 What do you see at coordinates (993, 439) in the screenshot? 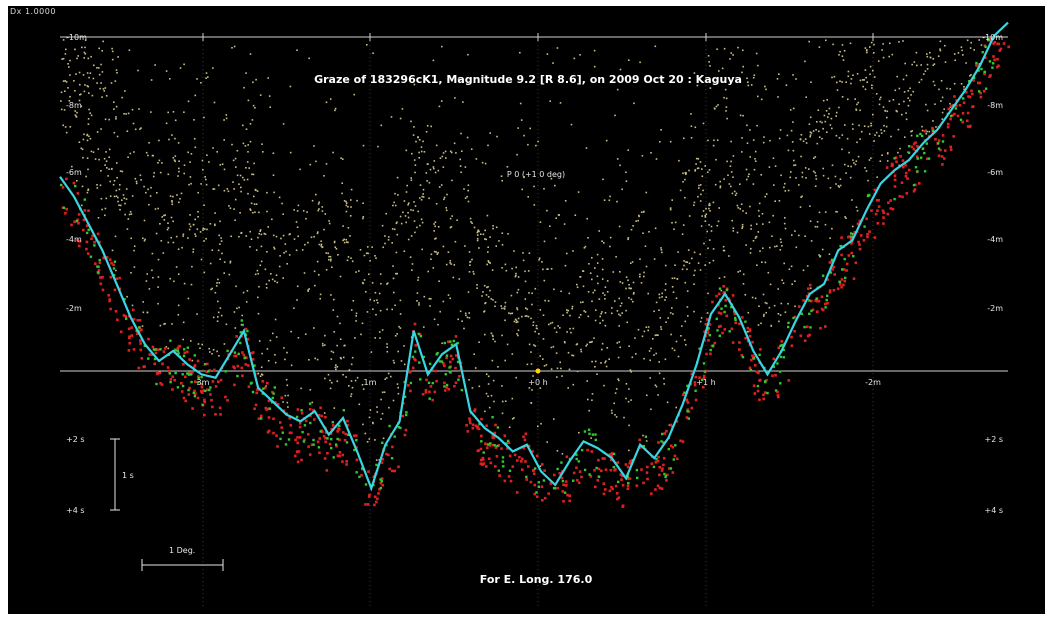
I see `right-tick-label: +2 s` at bounding box center [993, 439].